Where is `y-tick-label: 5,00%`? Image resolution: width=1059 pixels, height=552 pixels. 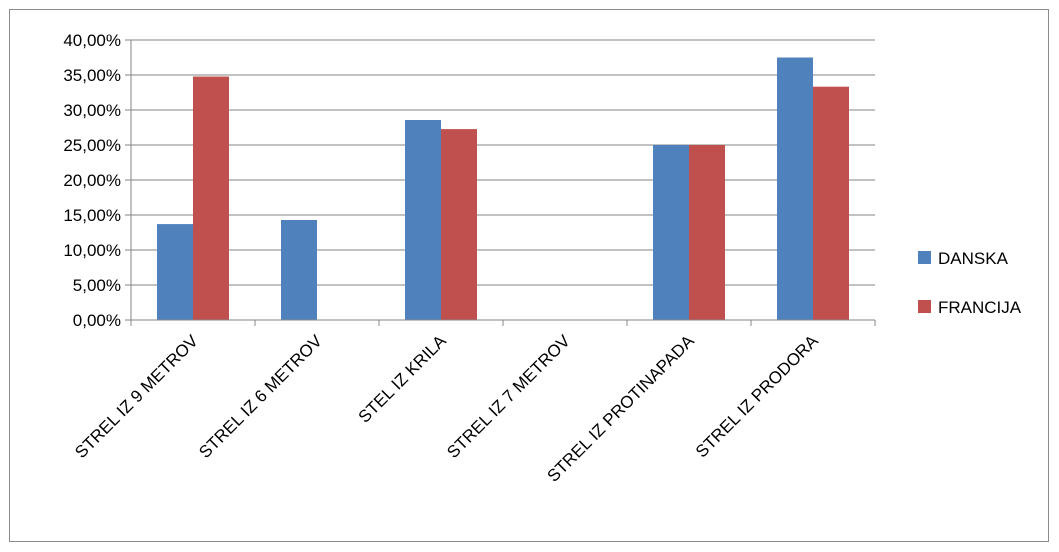 y-tick-label: 5,00% is located at coordinates (97, 285).